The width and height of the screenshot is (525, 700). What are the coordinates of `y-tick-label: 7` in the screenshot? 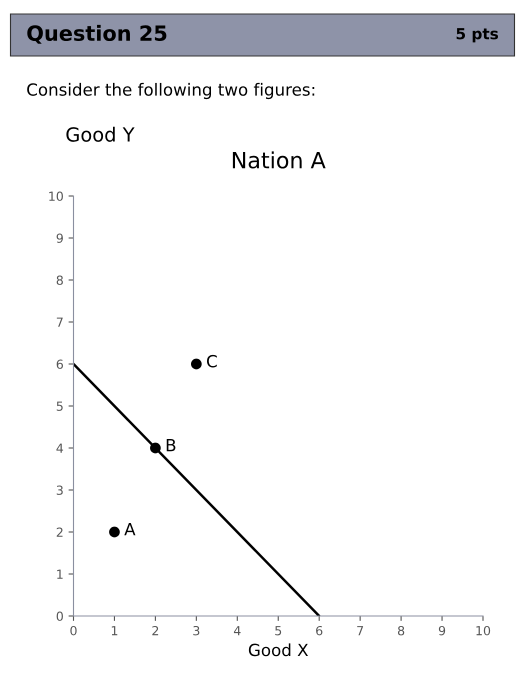 It's located at (59, 322).